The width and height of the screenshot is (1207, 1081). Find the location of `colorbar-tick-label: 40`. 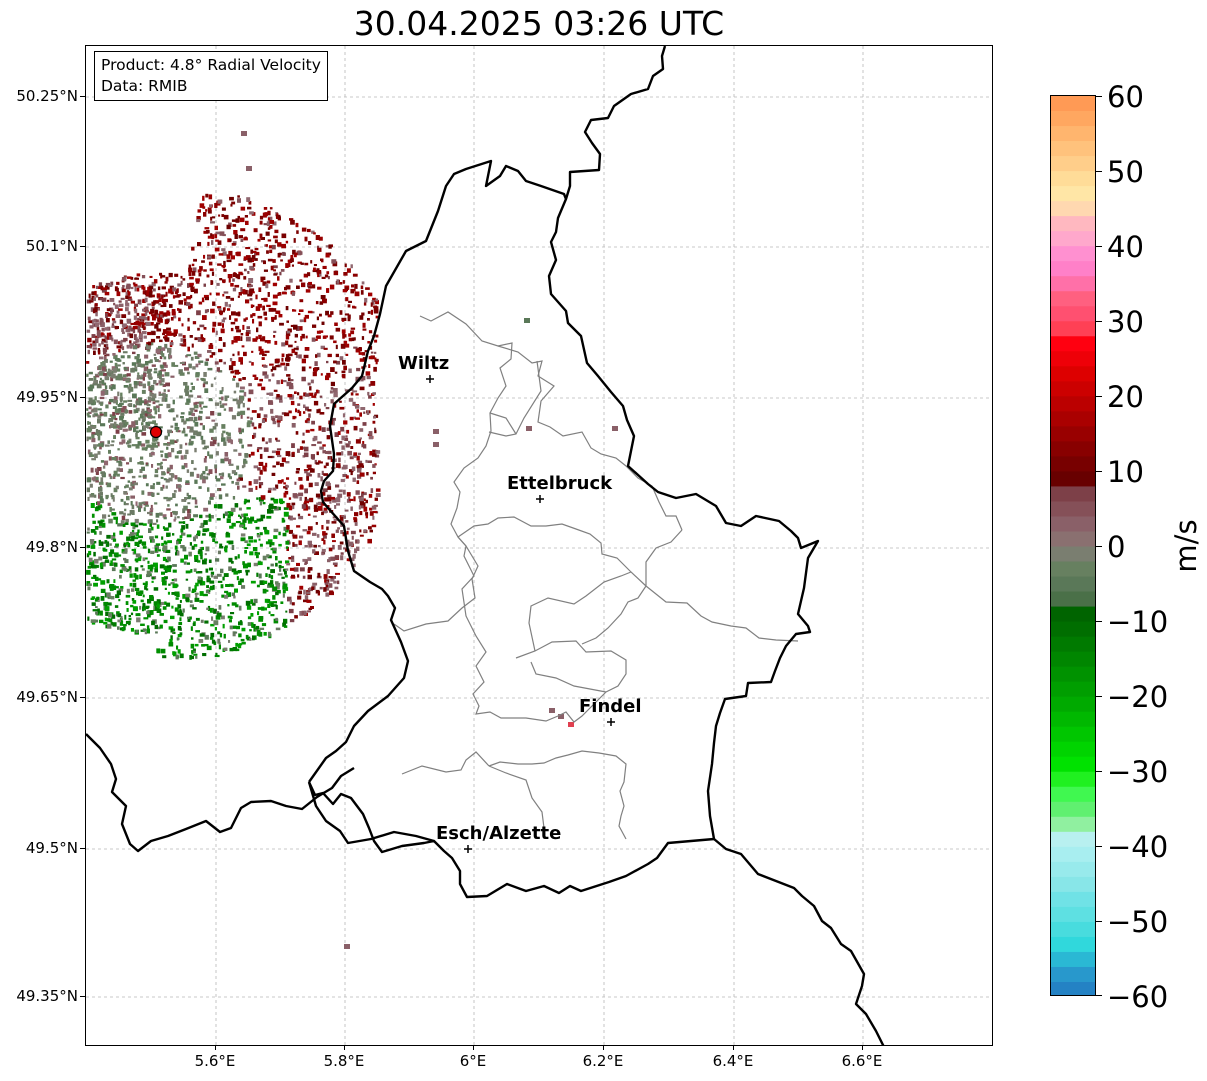

colorbar-tick-label: 40 is located at coordinates (1125, 247).